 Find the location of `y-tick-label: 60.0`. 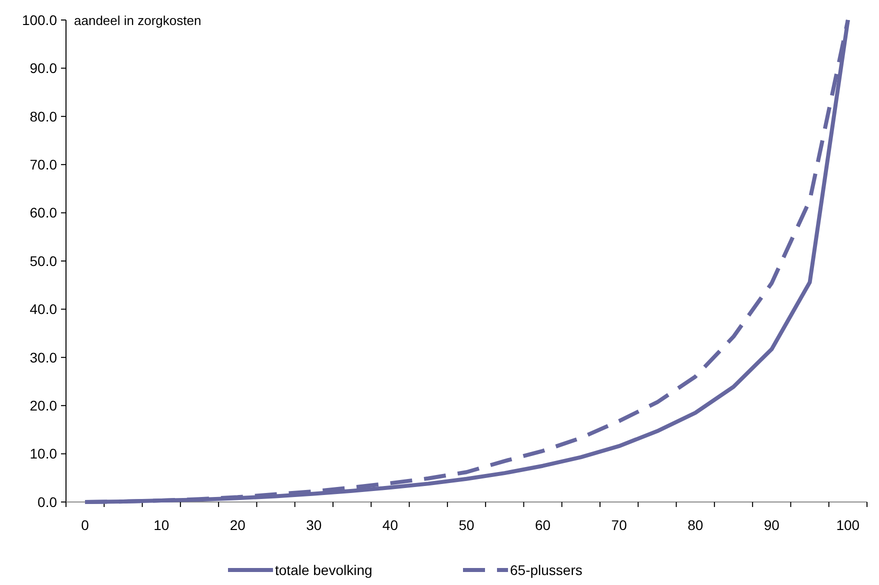

y-tick-label: 60.0 is located at coordinates (44, 212).